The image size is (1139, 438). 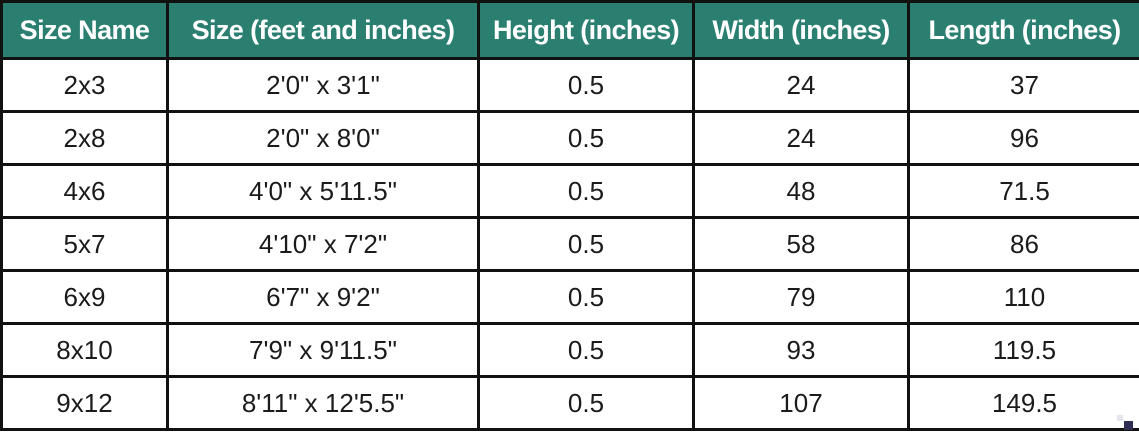 What do you see at coordinates (1023, 85) in the screenshot?
I see `cell-length: 37` at bounding box center [1023, 85].